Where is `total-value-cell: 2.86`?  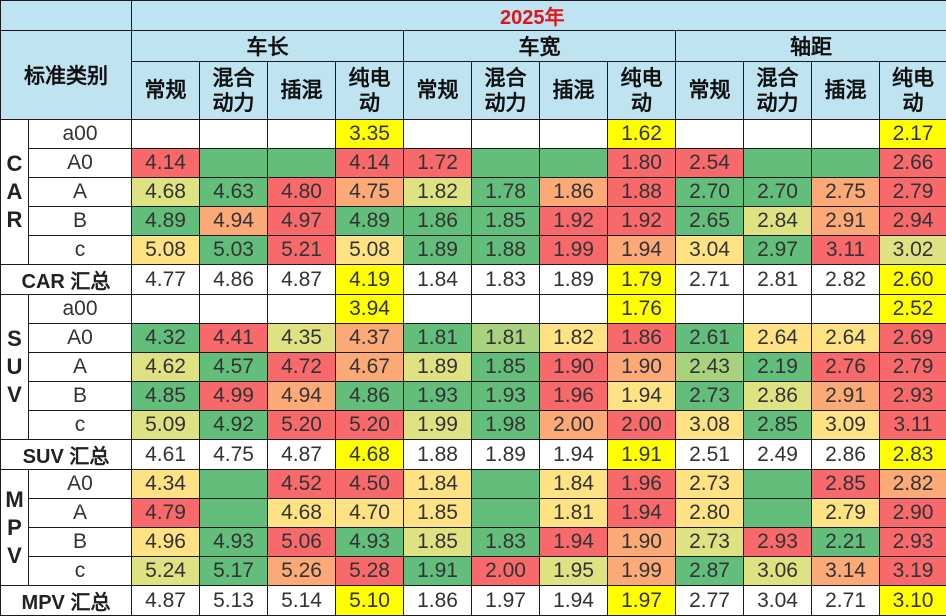
total-value-cell: 2.86 is located at coordinates (846, 455).